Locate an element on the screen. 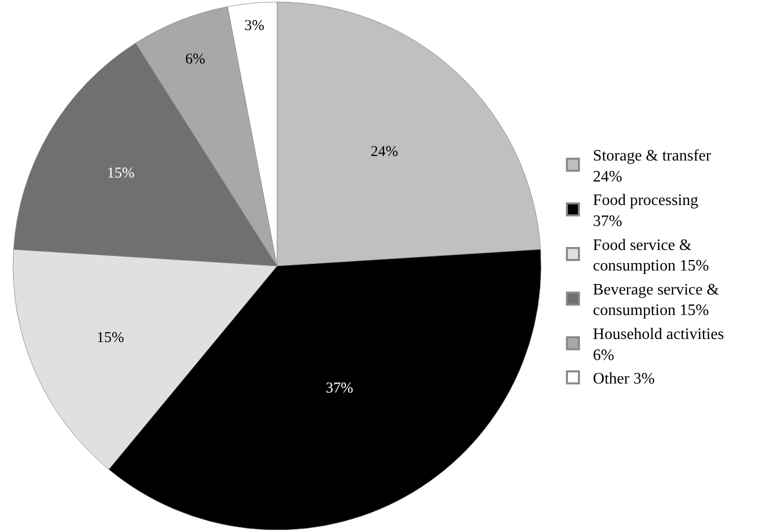 This screenshot has height=532, width=771. legend-label: Food processing 37% is located at coordinates (645, 211).